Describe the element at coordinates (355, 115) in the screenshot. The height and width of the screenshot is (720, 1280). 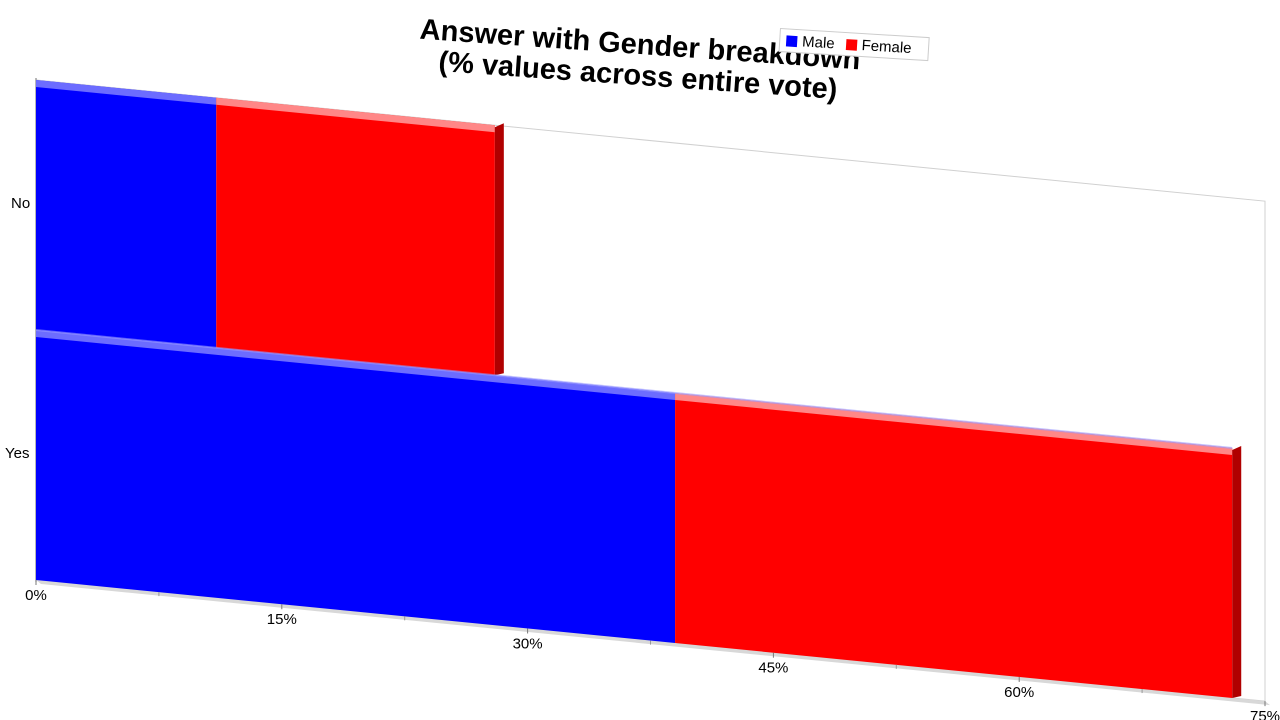
I see `bar-bevel-no-female` at that location.